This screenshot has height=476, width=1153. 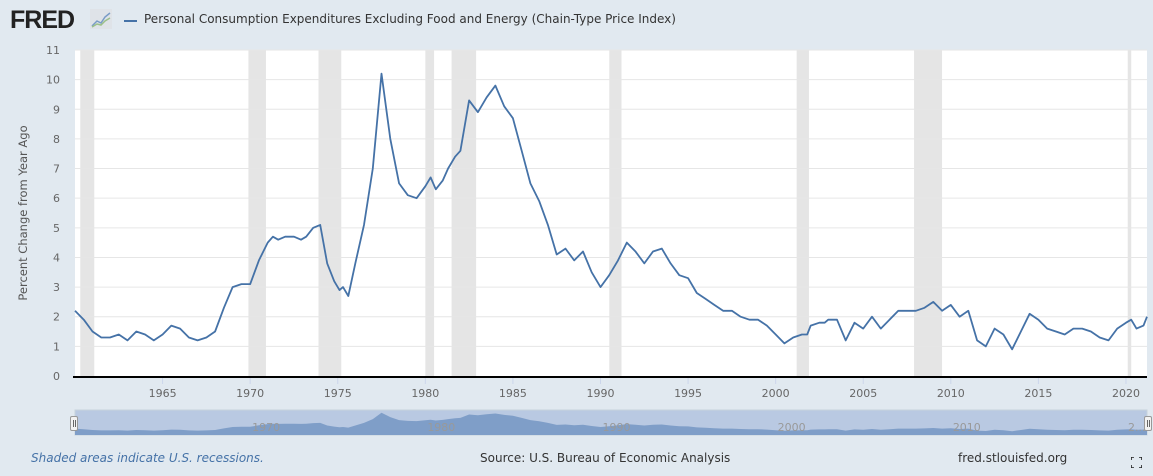 I want to click on x-tick-label: 2005, so click(x=863, y=393).